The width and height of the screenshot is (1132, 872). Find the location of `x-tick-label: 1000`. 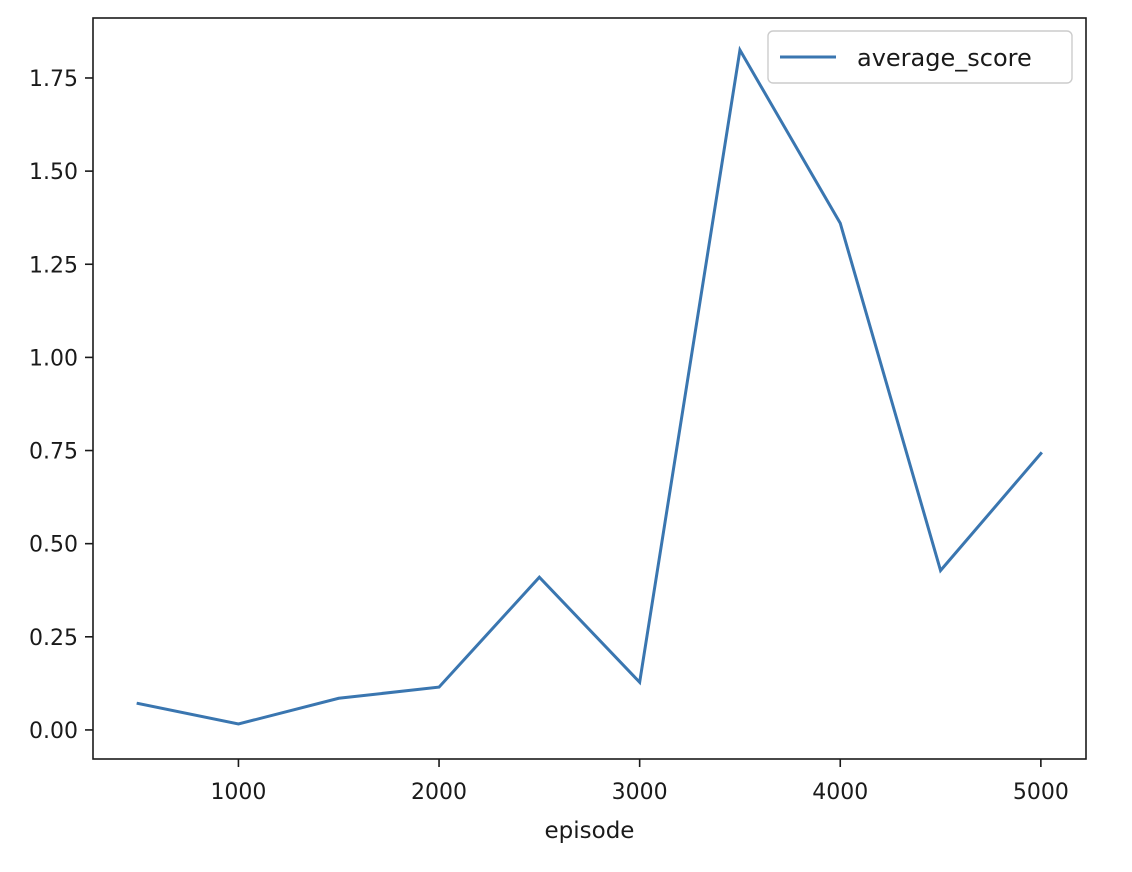

x-tick-label: 1000 is located at coordinates (238, 792).